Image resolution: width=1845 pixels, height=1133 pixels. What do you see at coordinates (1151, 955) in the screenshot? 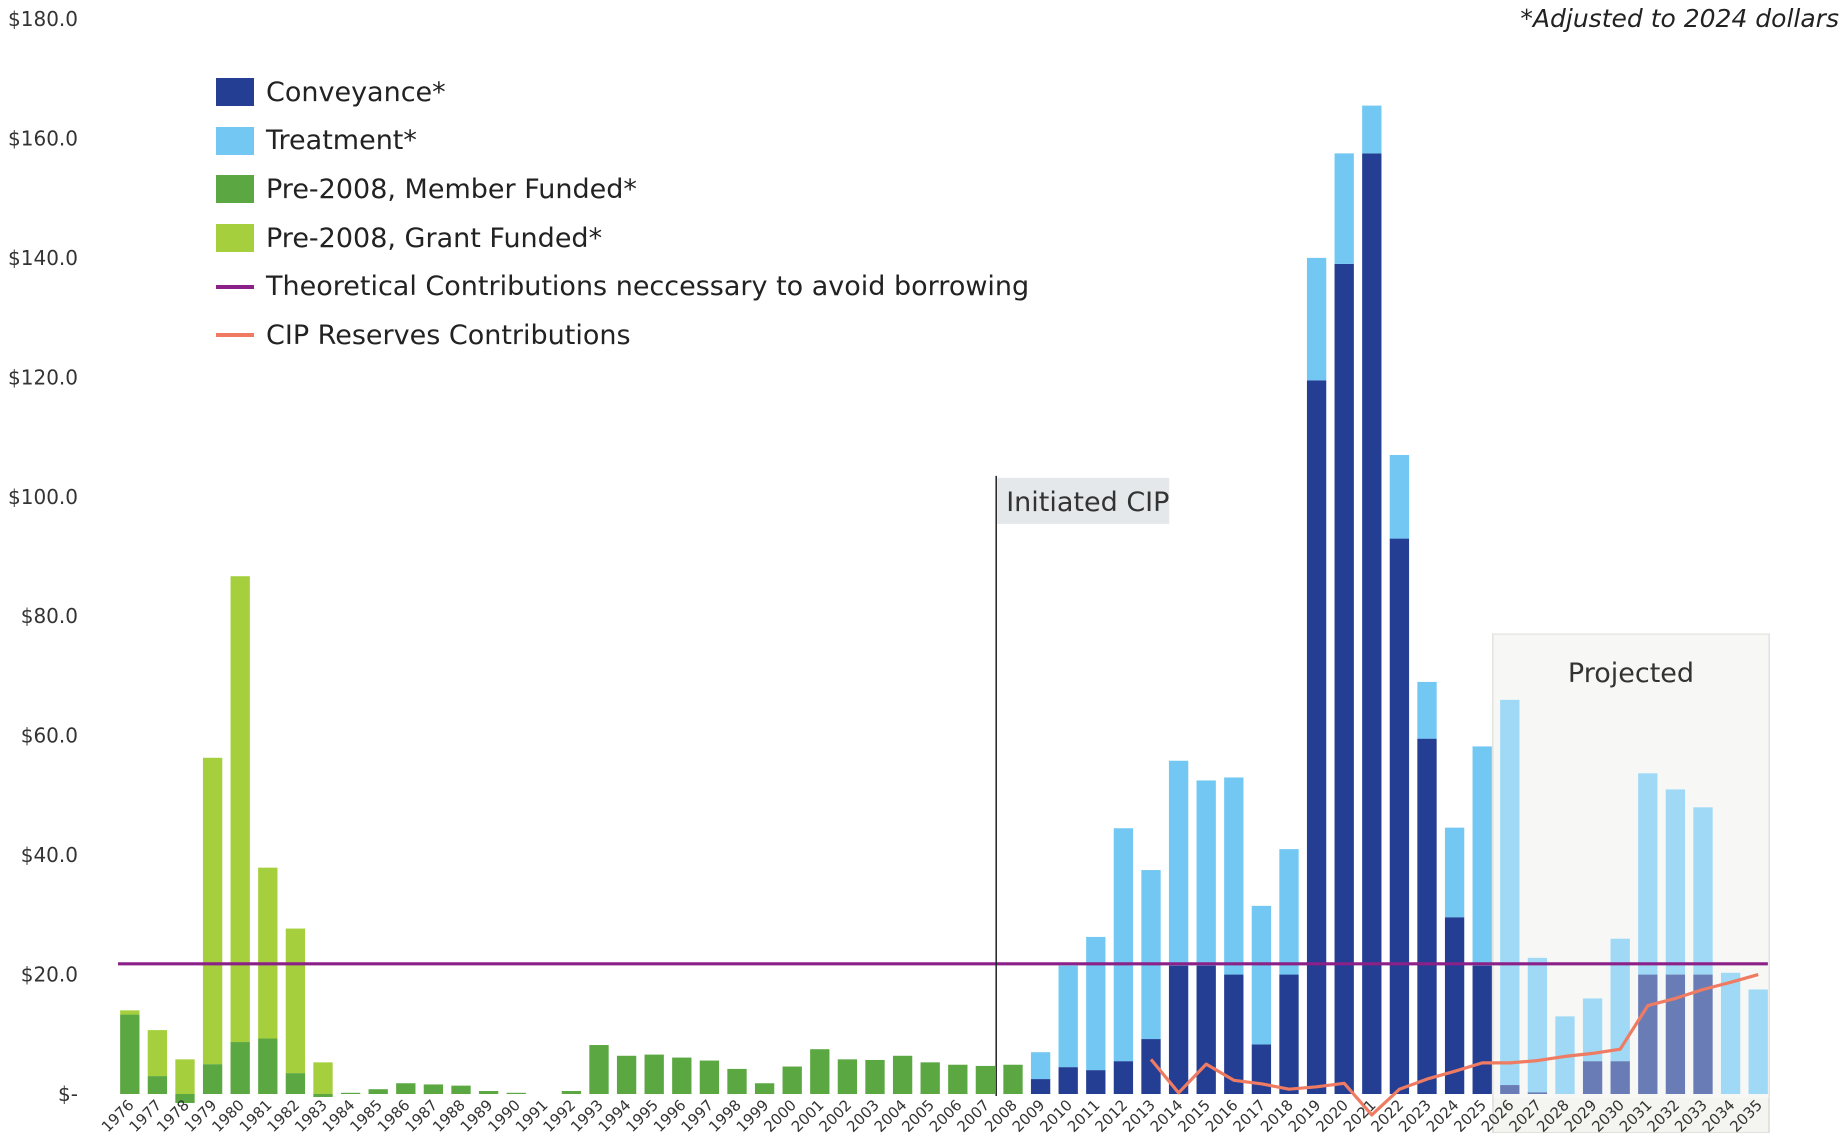
I see `bar-treatment-2013` at bounding box center [1151, 955].